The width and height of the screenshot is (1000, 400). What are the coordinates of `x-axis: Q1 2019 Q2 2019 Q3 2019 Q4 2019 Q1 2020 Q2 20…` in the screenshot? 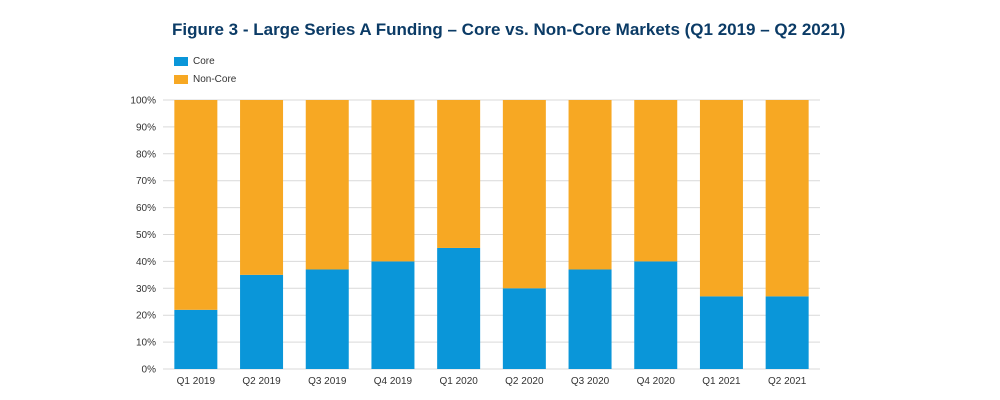 It's located at (492, 381).